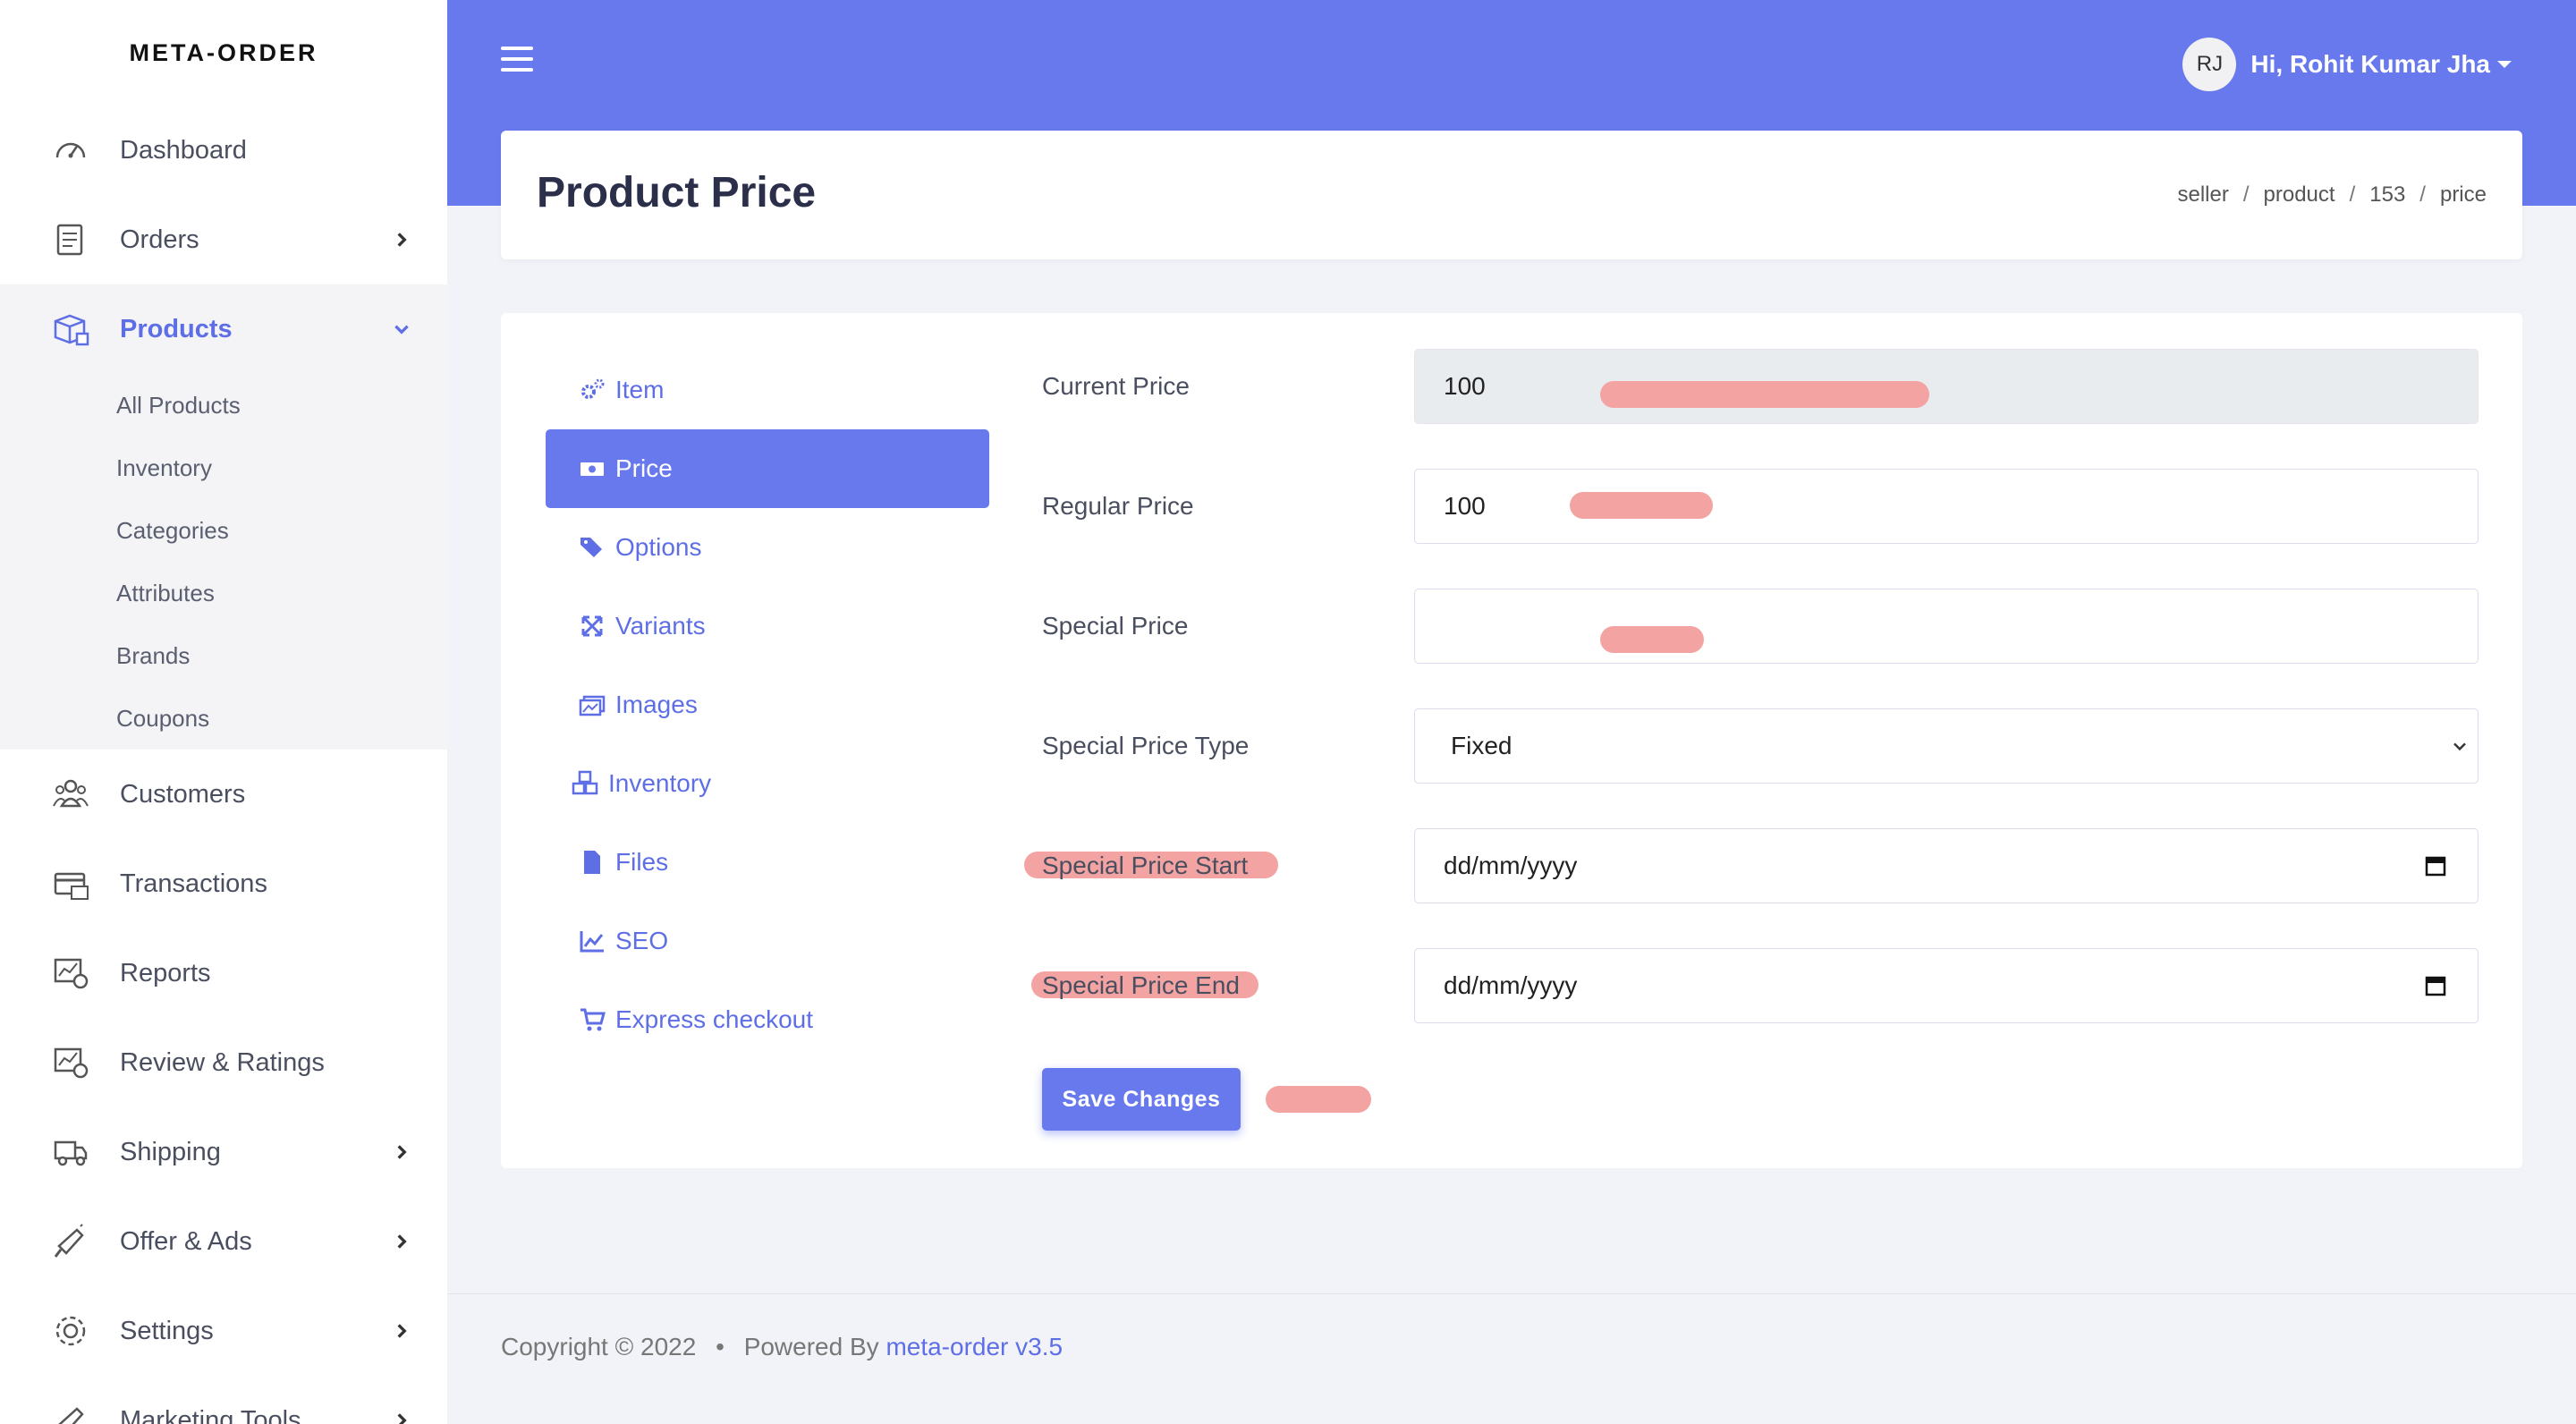 The width and height of the screenshot is (2576, 1424). What do you see at coordinates (223, 239) in the screenshot?
I see `sidebar-item-orders: Orders` at bounding box center [223, 239].